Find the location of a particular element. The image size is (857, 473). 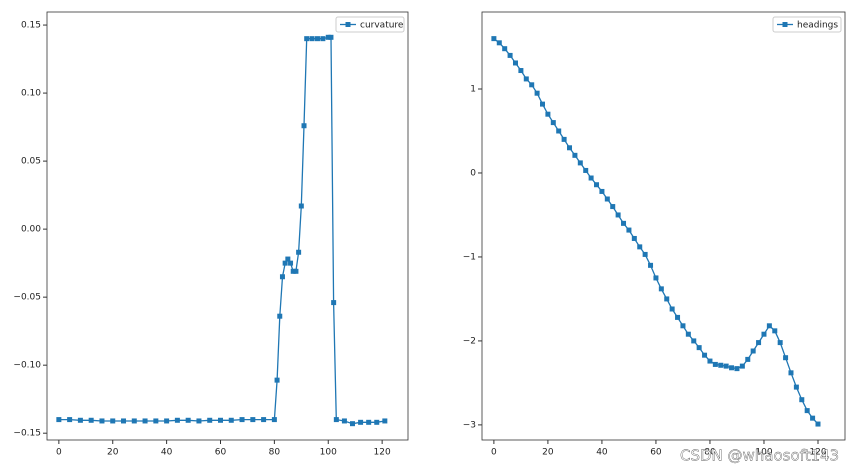

legend-marker is located at coordinates (785, 24).